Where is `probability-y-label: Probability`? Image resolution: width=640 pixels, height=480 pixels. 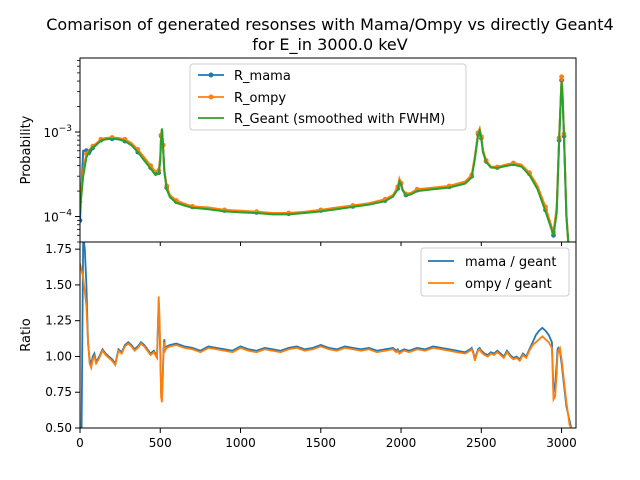 probability-y-label: Probability is located at coordinates (26, 149).